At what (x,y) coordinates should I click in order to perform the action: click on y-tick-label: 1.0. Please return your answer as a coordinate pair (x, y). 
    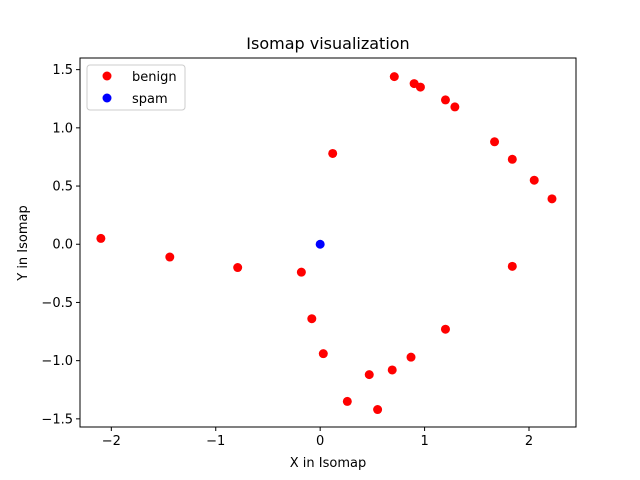
    Looking at the image, I should click on (62, 128).